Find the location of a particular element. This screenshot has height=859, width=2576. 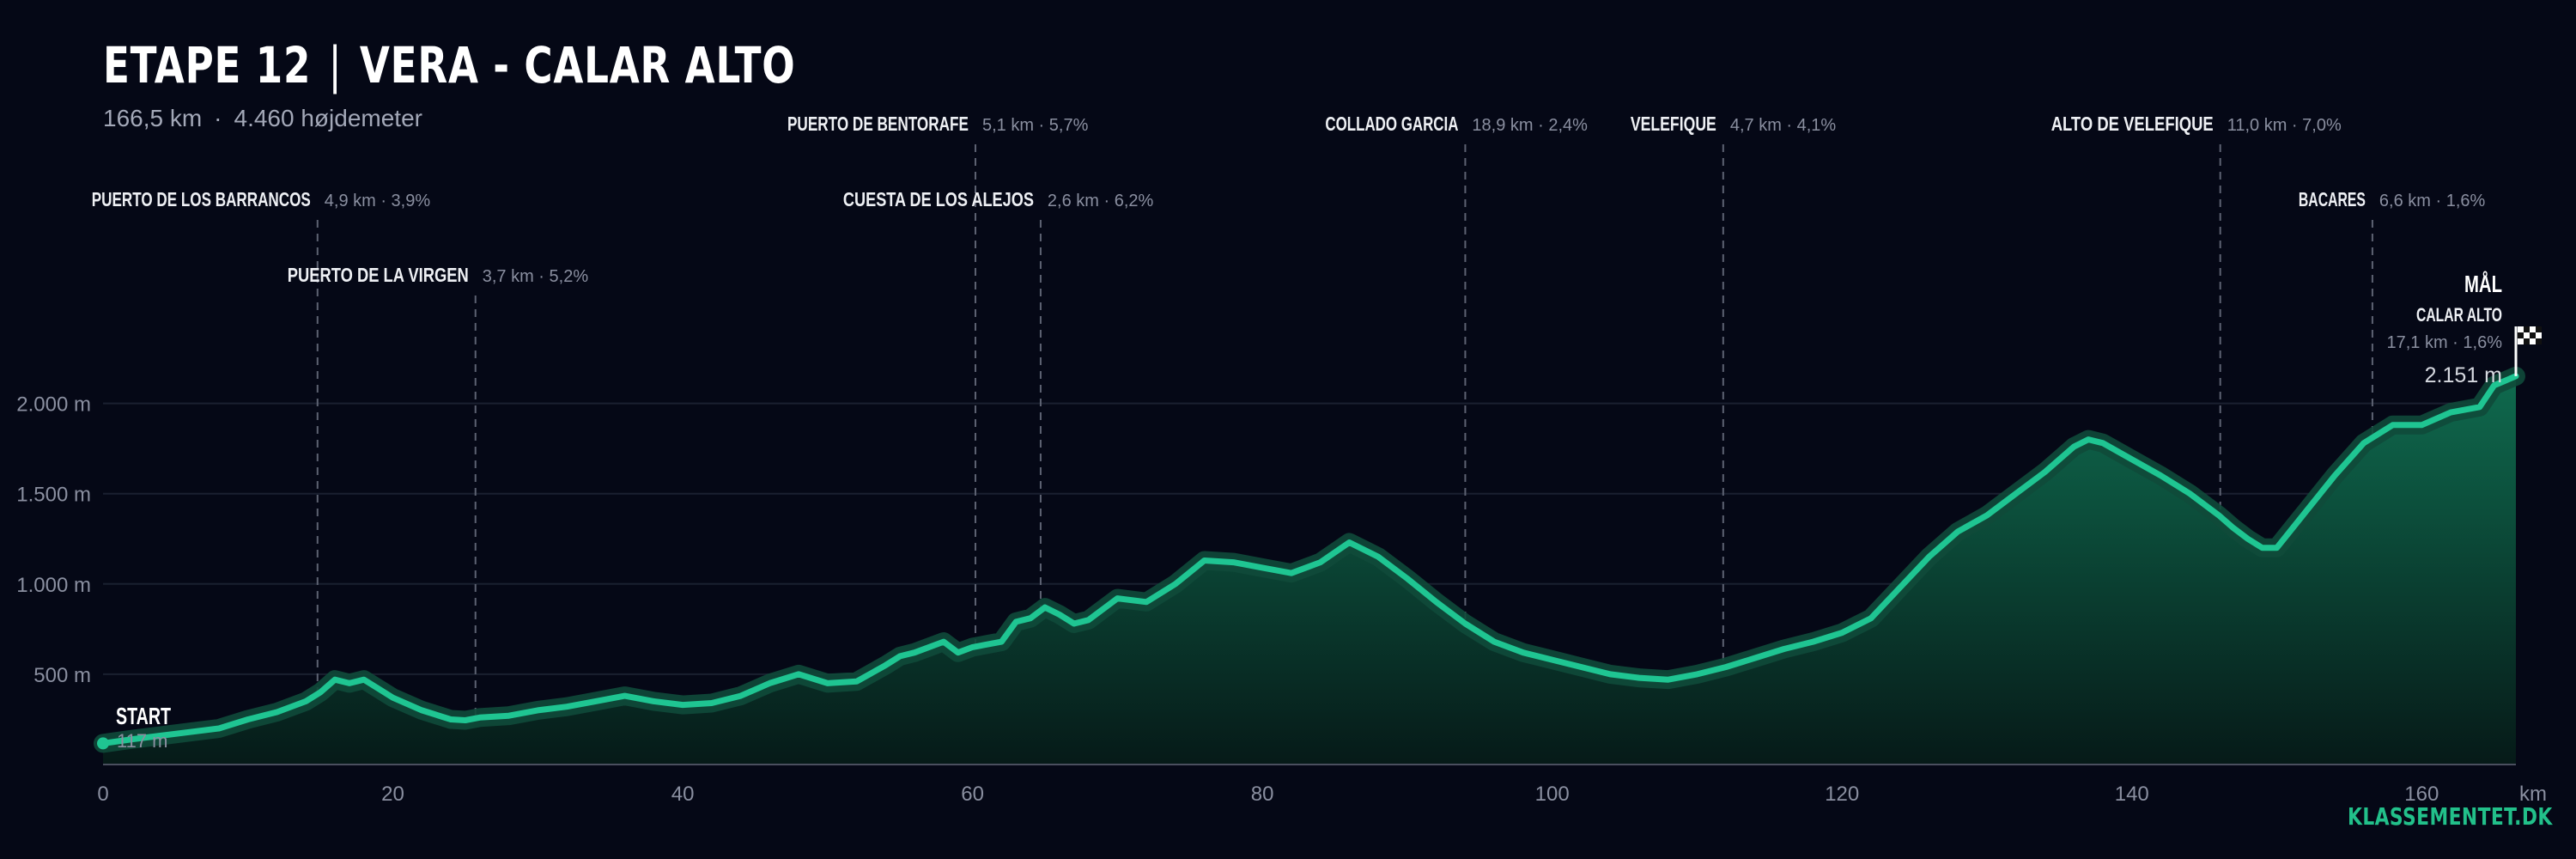

climb-label: ALTO DE VELEFIQUE 11,0 km · 7,0% is located at coordinates (2196, 124).